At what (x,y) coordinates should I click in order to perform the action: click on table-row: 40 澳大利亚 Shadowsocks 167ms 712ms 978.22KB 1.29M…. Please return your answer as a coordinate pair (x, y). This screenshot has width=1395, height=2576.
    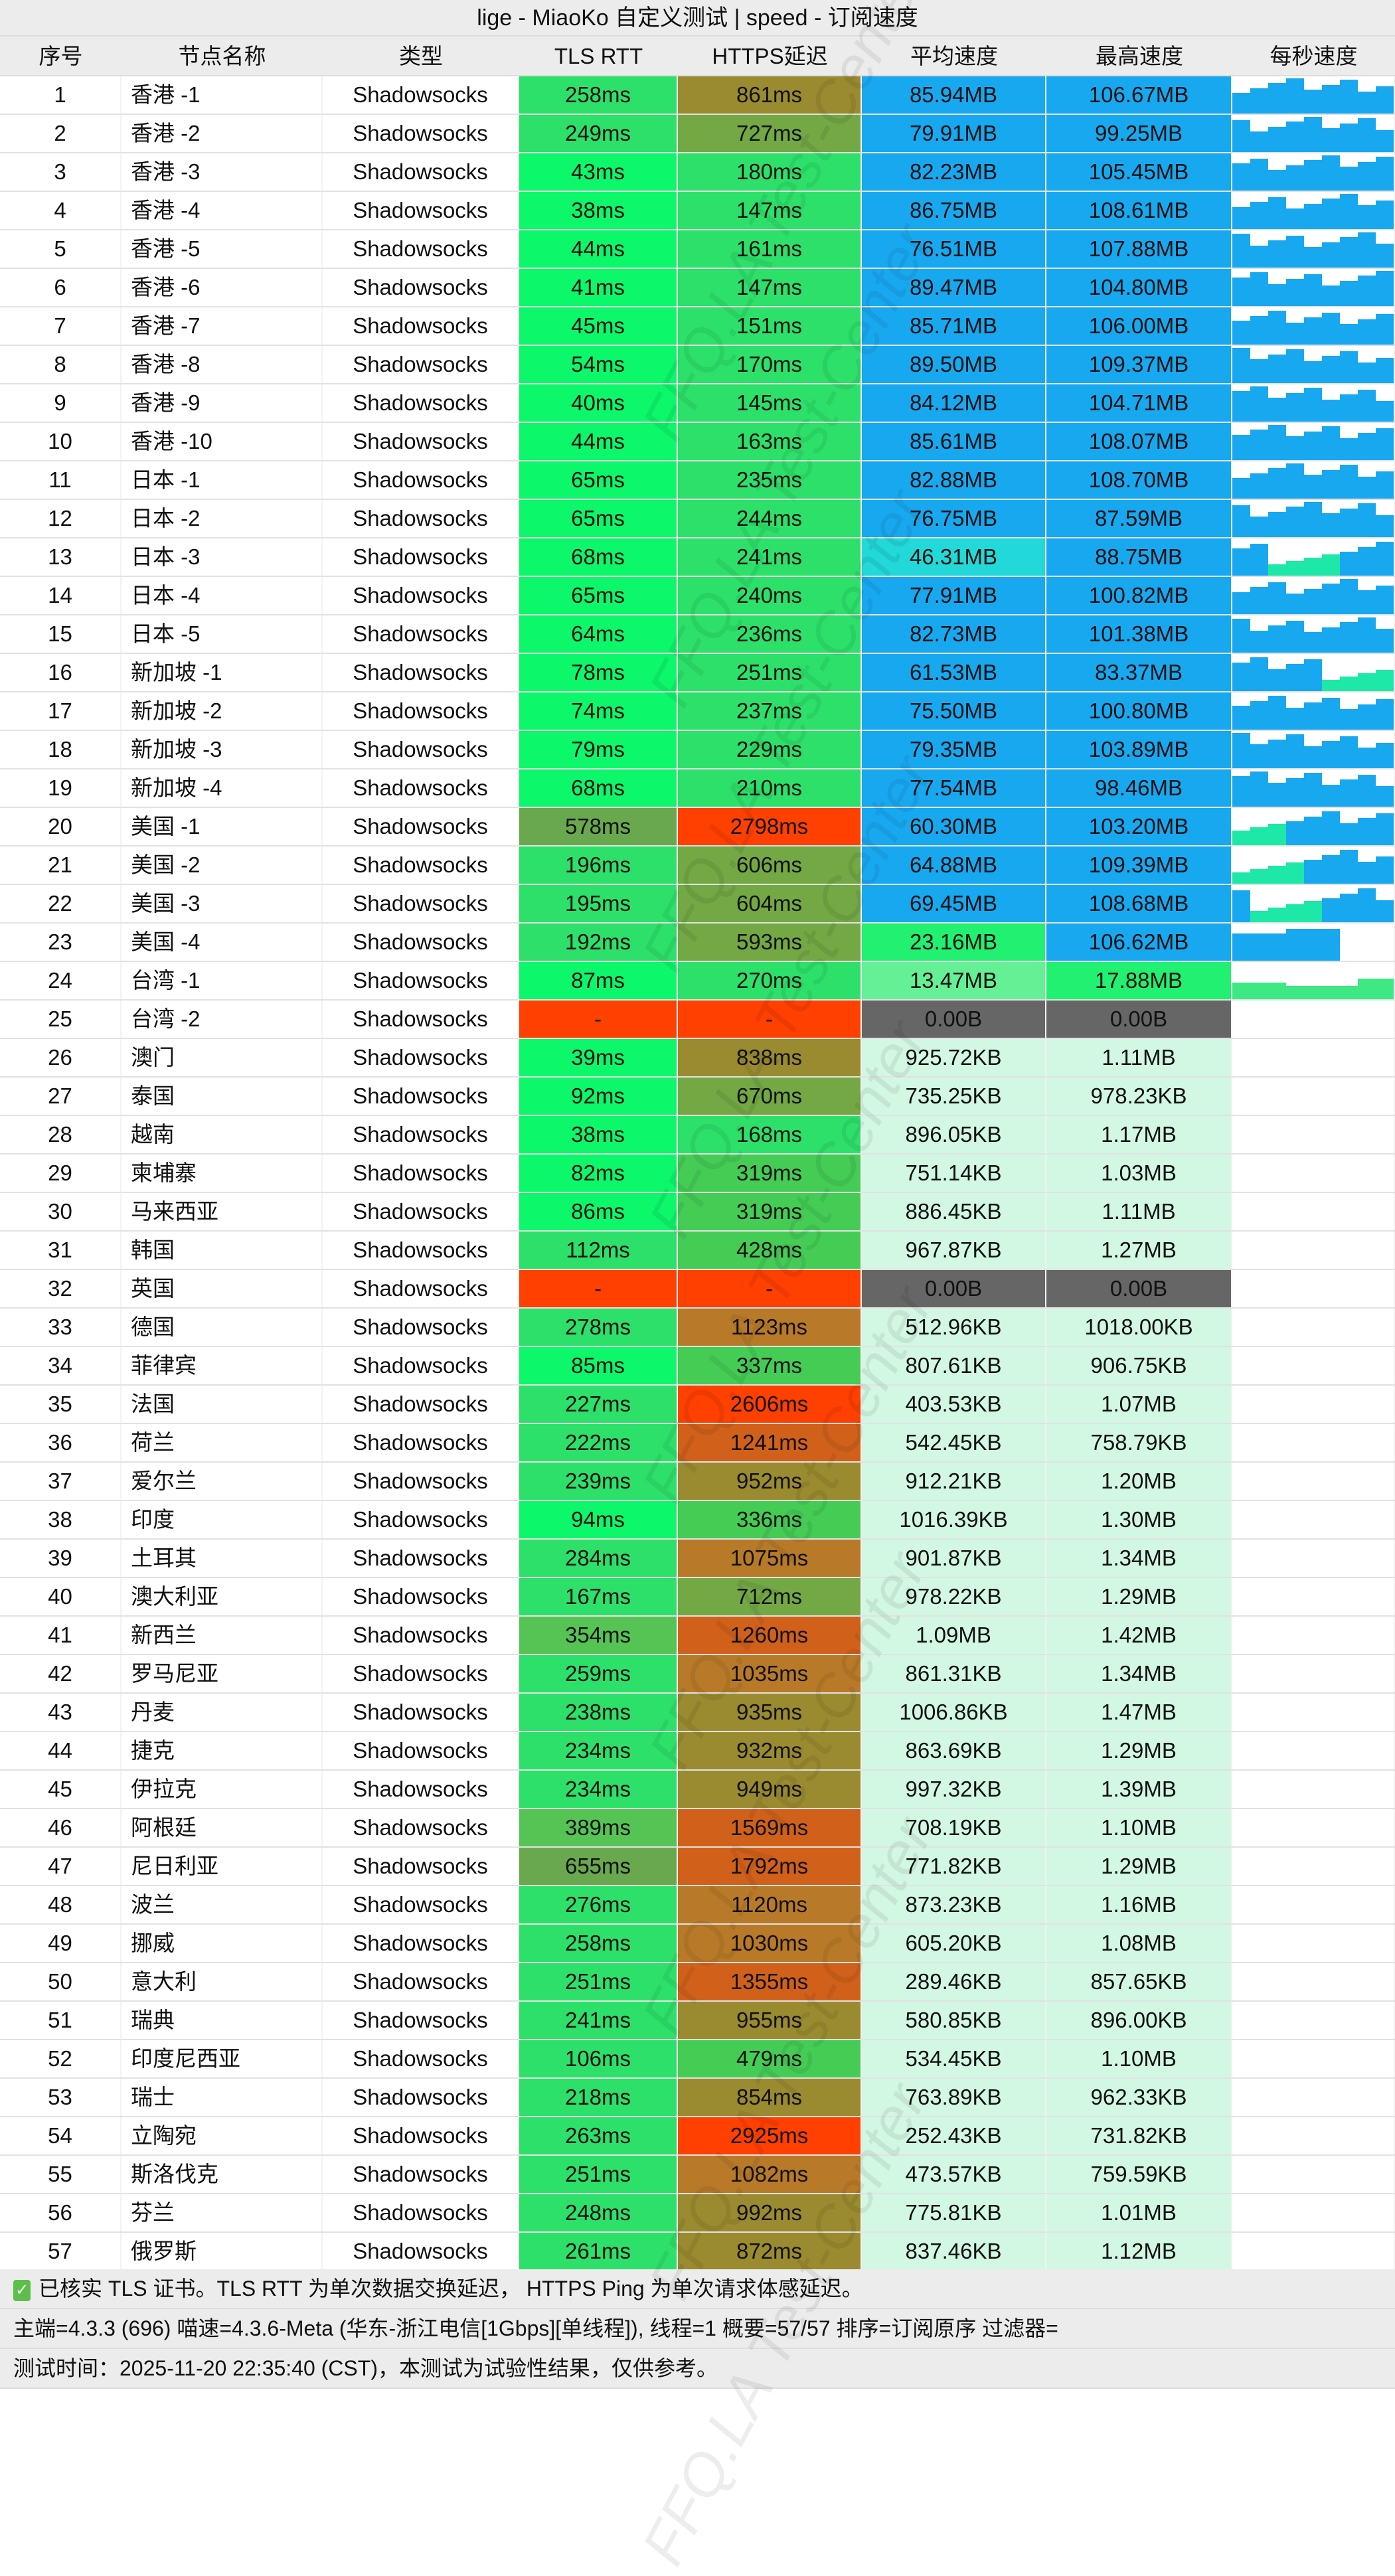
    Looking at the image, I should click on (697, 1597).